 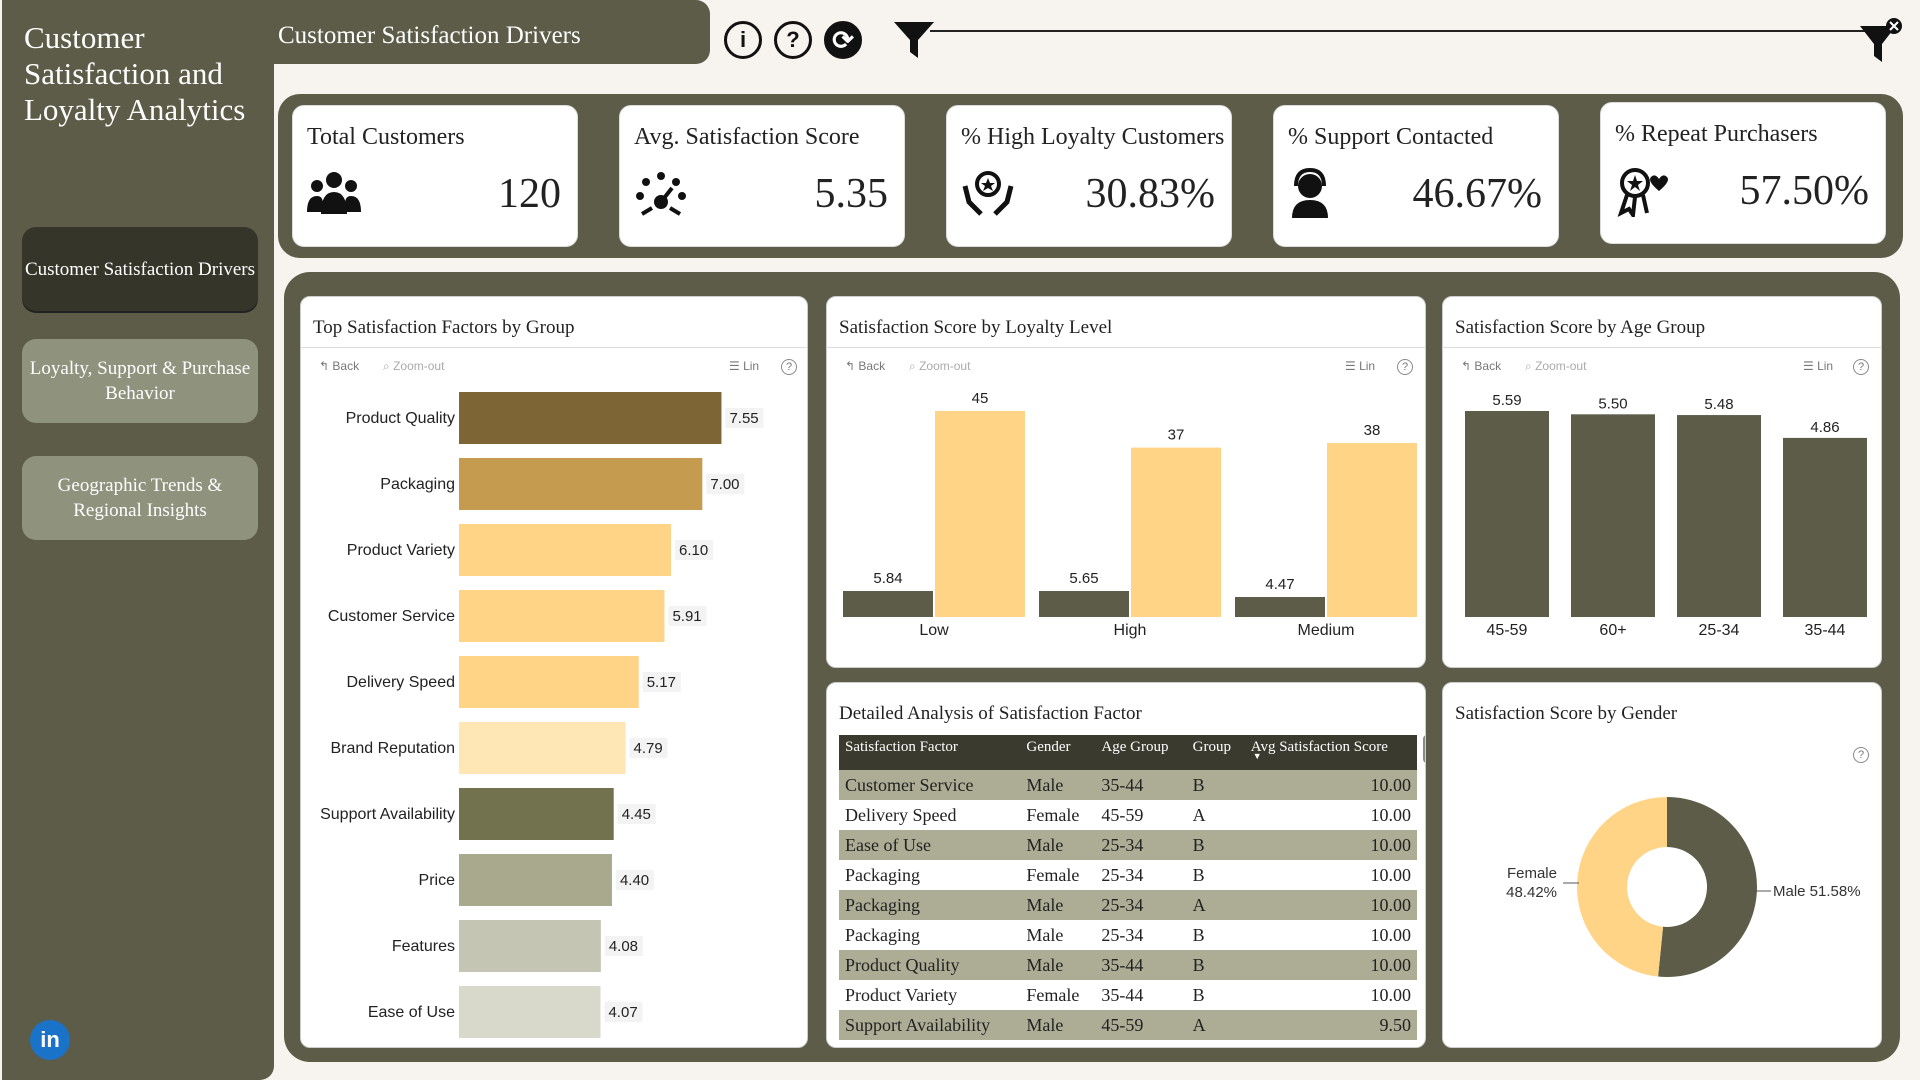 What do you see at coordinates (930, 995) in the screenshot?
I see `table-cell: Product Variety` at bounding box center [930, 995].